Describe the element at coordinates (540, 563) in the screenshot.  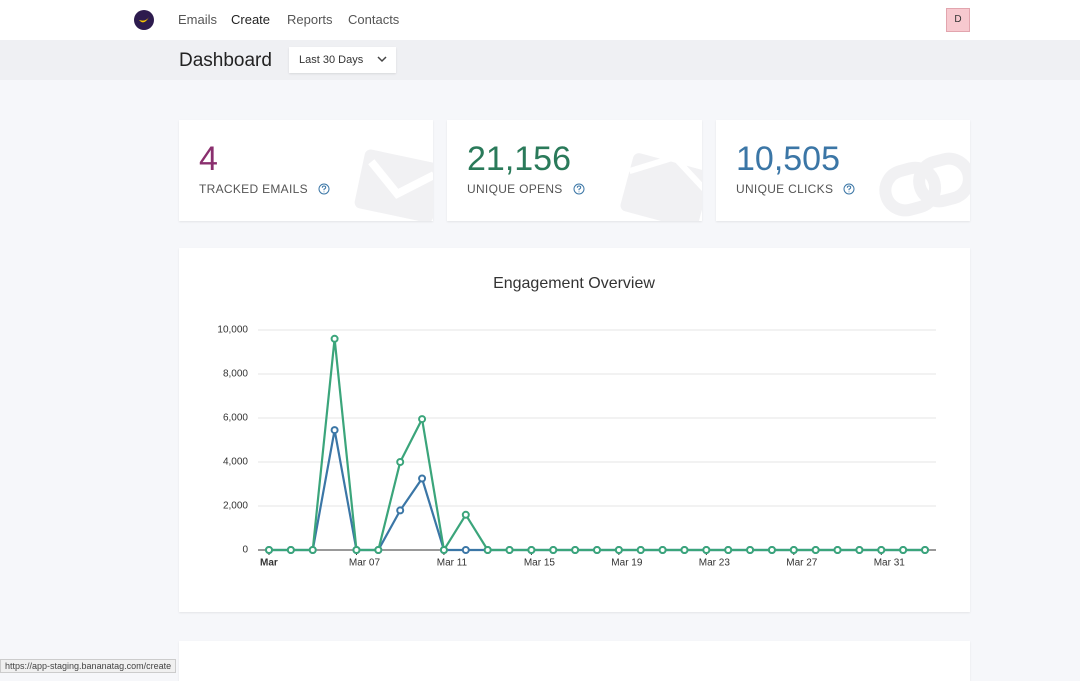
I see `x-tick-label: Mar 15` at that location.